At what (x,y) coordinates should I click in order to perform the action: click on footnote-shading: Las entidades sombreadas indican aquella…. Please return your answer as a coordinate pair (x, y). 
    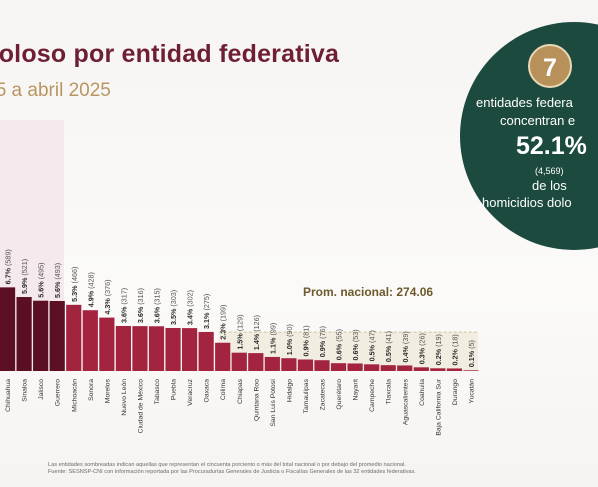
    Looking at the image, I should click on (227, 465).